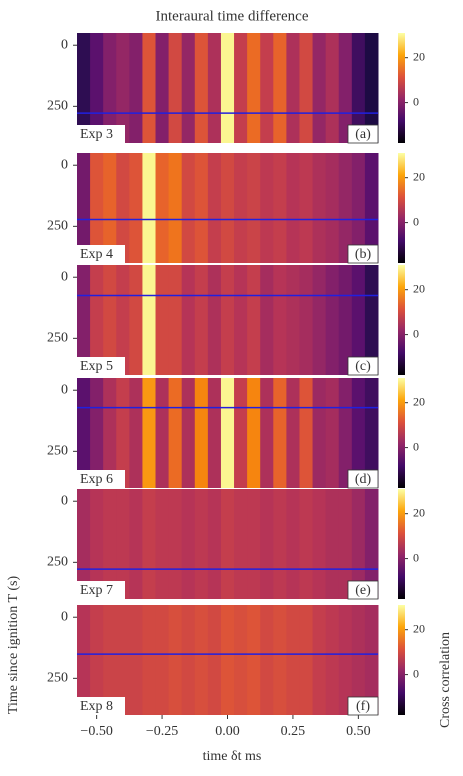 This screenshot has height=776, width=463. What do you see at coordinates (162, 731) in the screenshot?
I see `x-tick-label: −0.25` at bounding box center [162, 731].